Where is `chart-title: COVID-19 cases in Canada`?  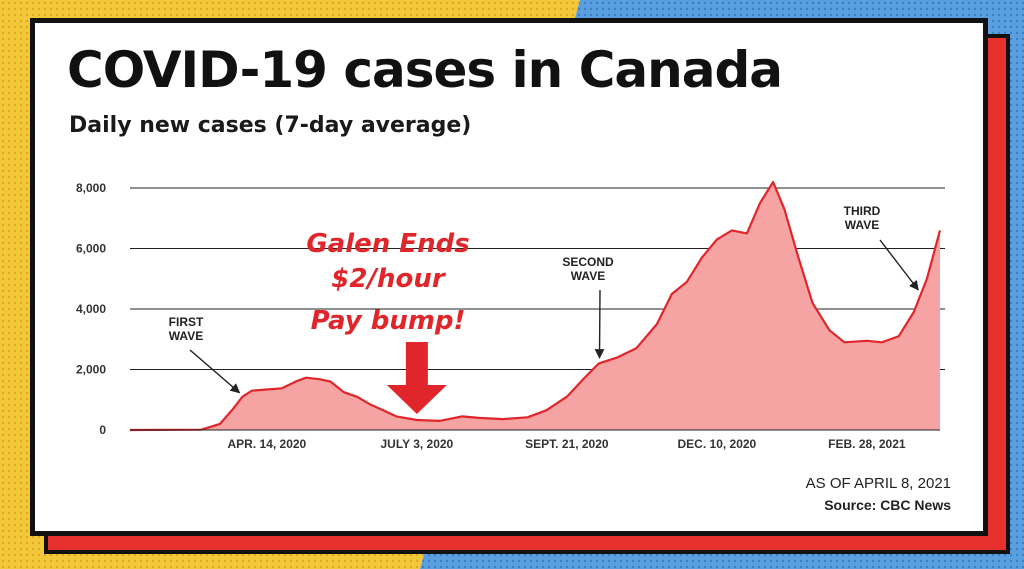
chart-title: COVID-19 cases in Canada is located at coordinates (425, 70).